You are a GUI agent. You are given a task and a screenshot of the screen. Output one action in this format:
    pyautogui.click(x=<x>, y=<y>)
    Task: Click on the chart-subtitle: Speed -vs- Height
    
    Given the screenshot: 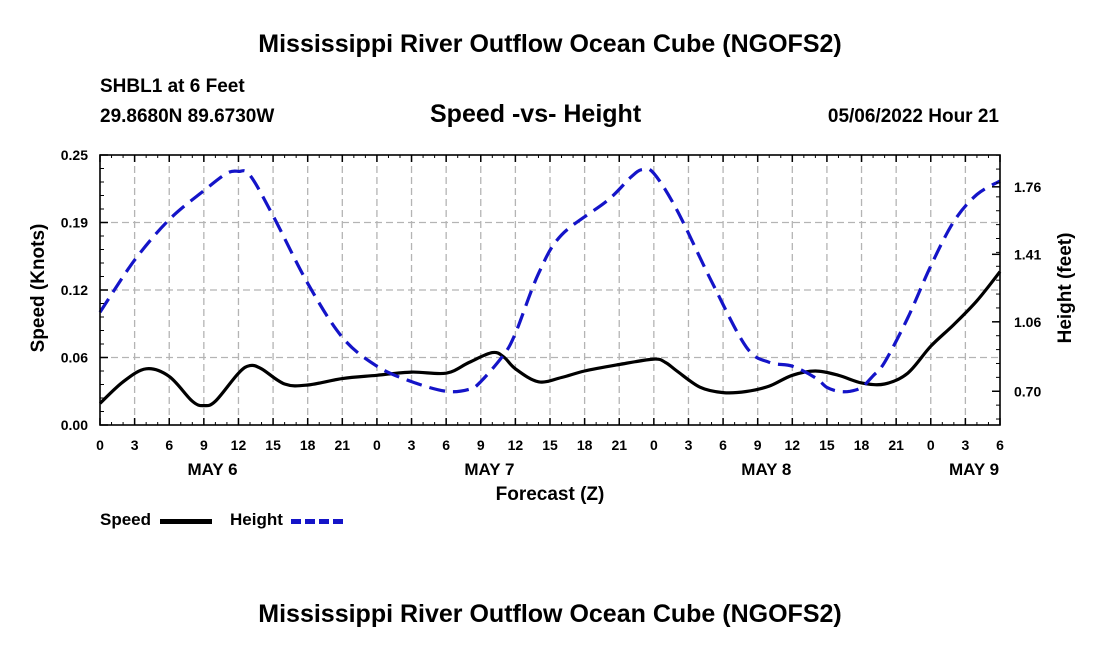 What is the action you would take?
    pyautogui.click(x=536, y=114)
    